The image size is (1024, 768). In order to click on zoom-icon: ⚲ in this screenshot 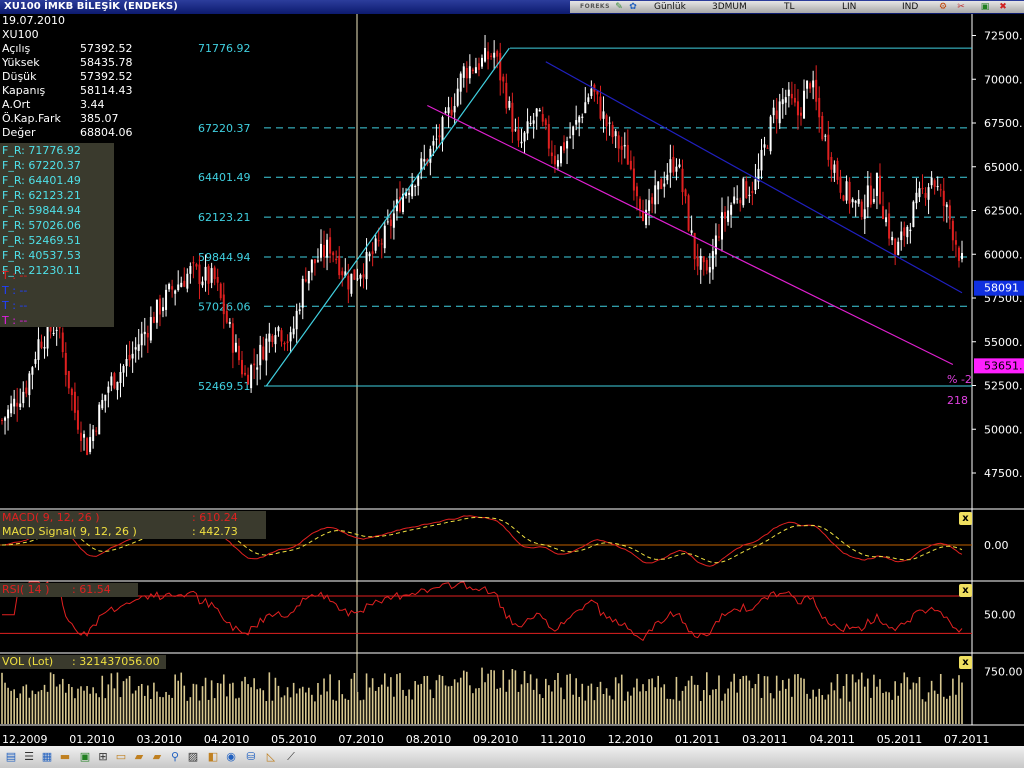, I will do `click(175, 756)`.